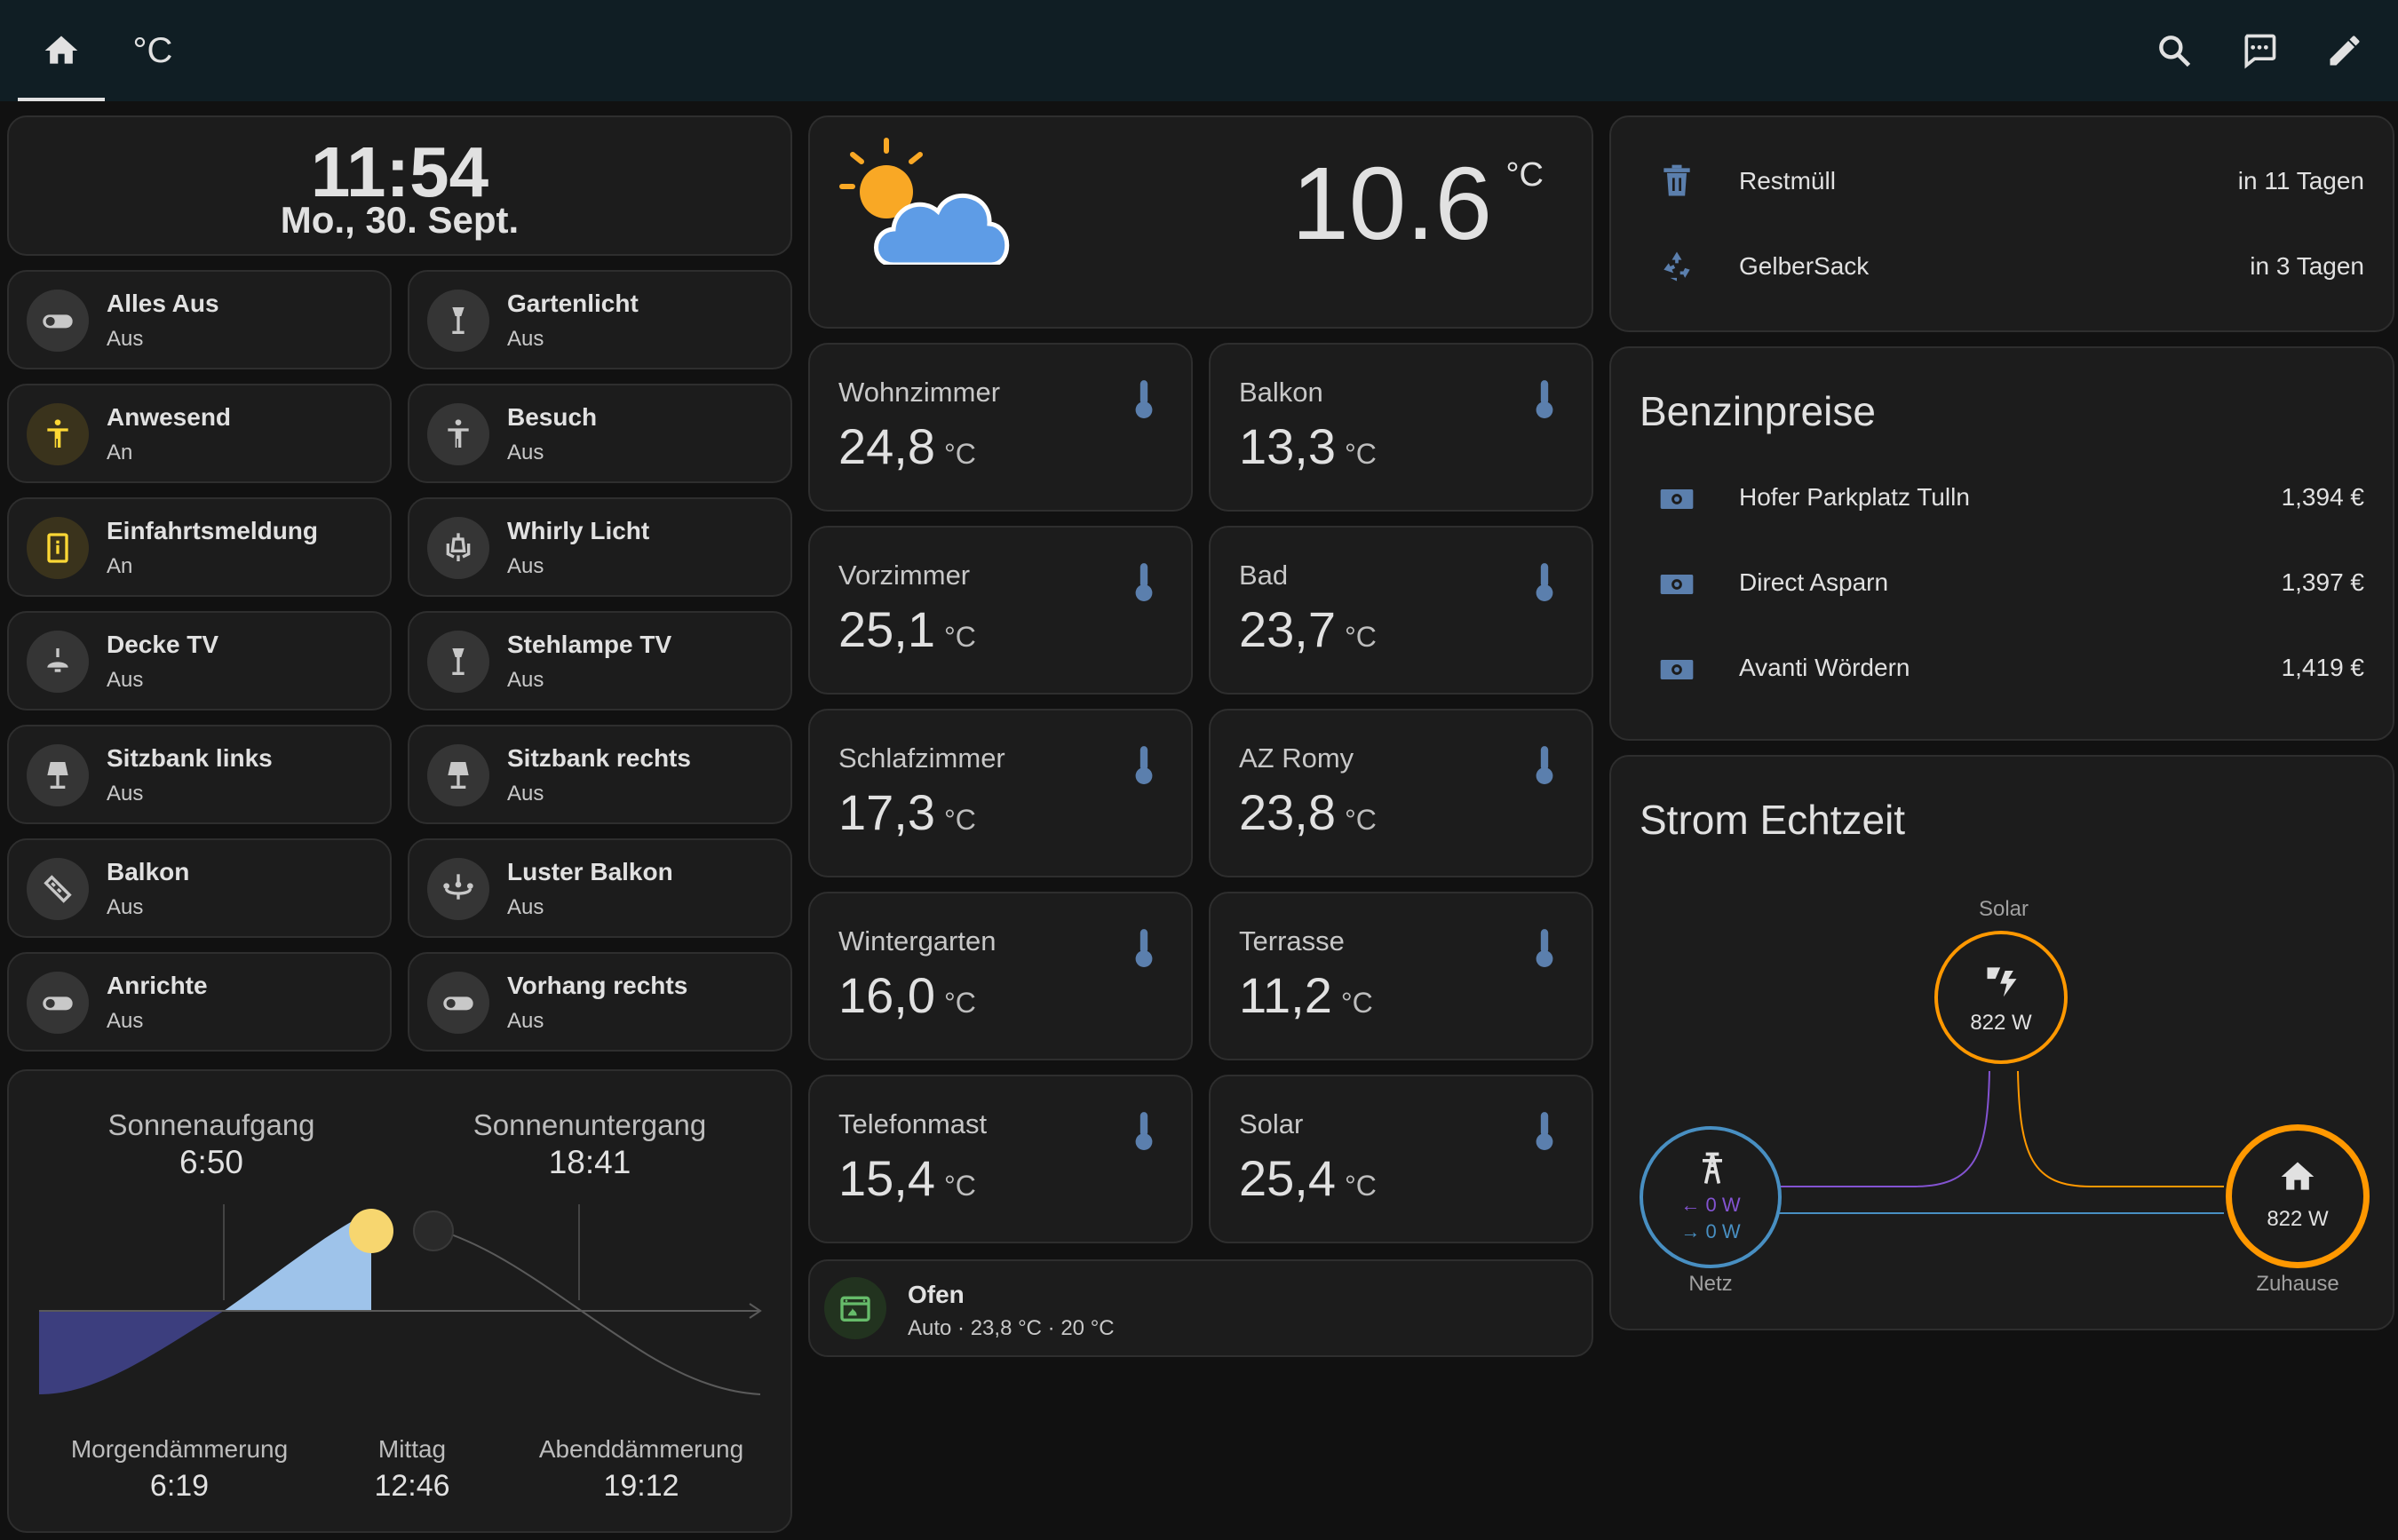 This screenshot has height=1540, width=2398. I want to click on tile-anrichte: Anrichte Aus, so click(199, 1002).